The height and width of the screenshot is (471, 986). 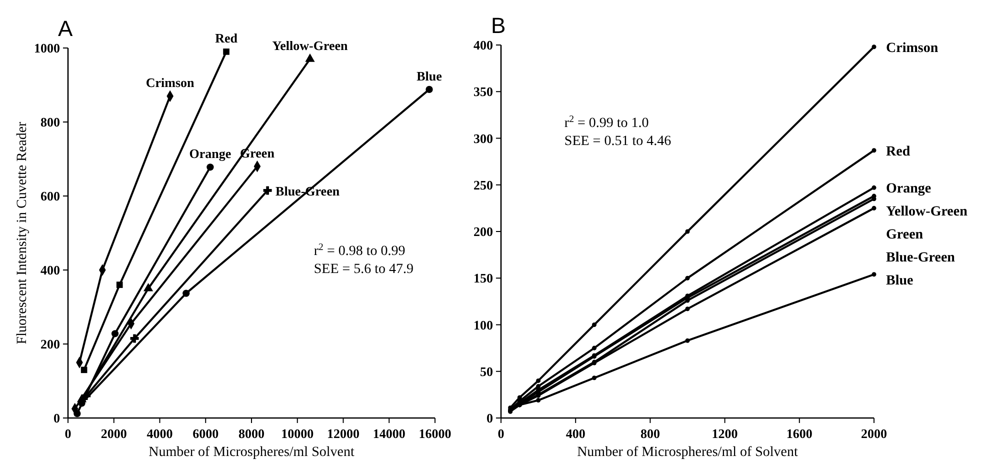 What do you see at coordinates (576, 433) in the screenshot?
I see `x-tick-label: 400` at bounding box center [576, 433].